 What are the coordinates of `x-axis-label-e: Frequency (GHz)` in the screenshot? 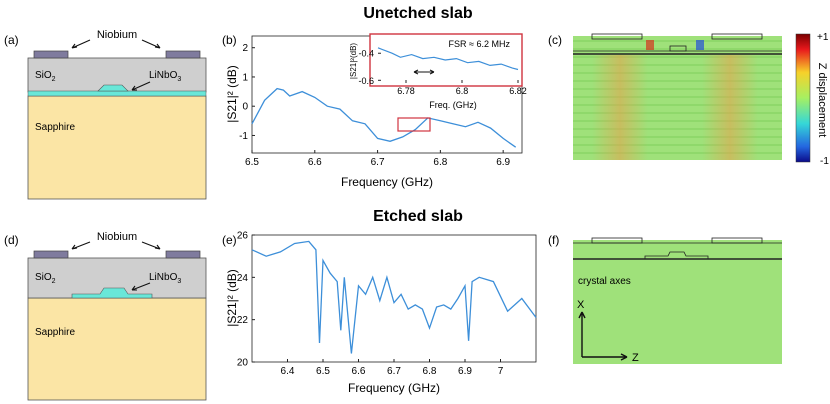 It's located at (394, 388).